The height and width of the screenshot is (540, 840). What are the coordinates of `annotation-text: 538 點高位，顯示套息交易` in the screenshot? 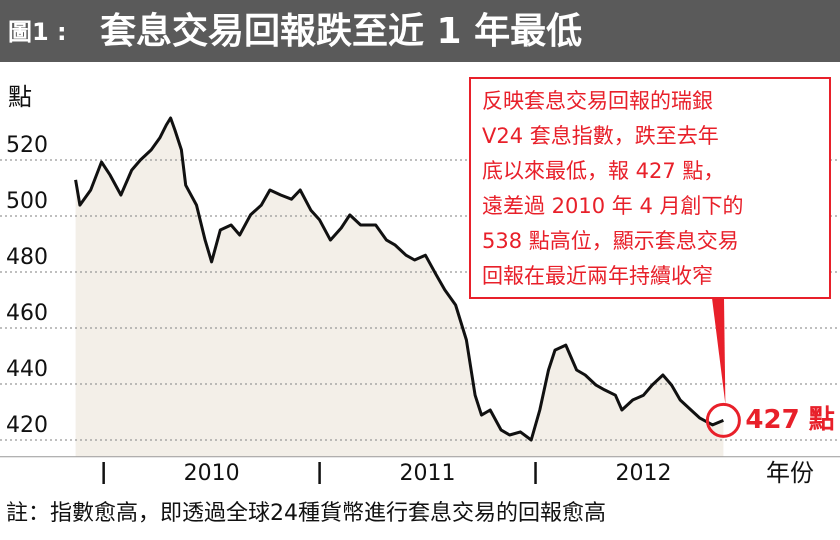 It's located at (610, 241).